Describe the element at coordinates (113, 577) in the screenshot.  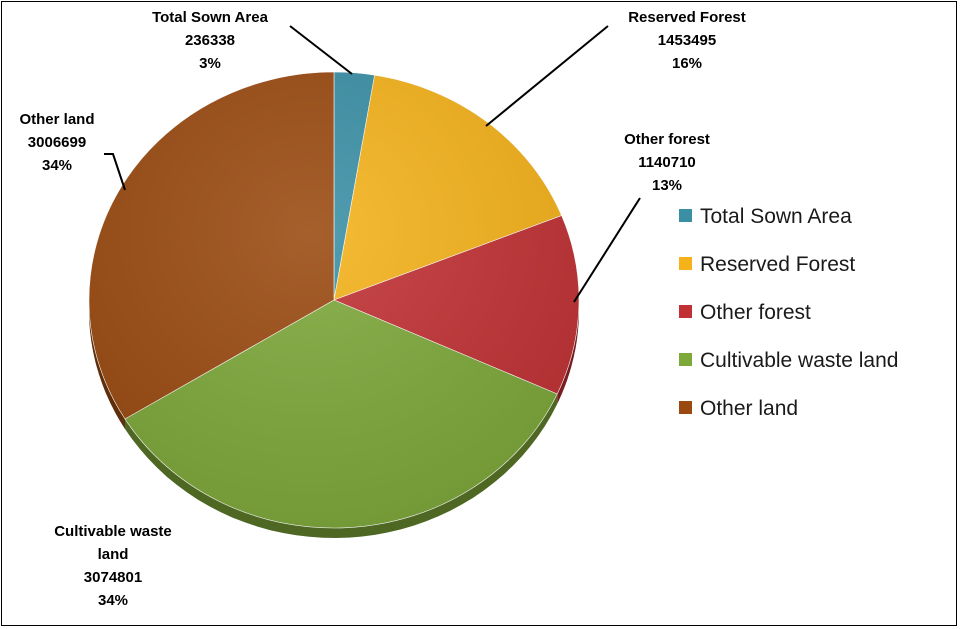
I see `data-label-value: 3074801` at that location.